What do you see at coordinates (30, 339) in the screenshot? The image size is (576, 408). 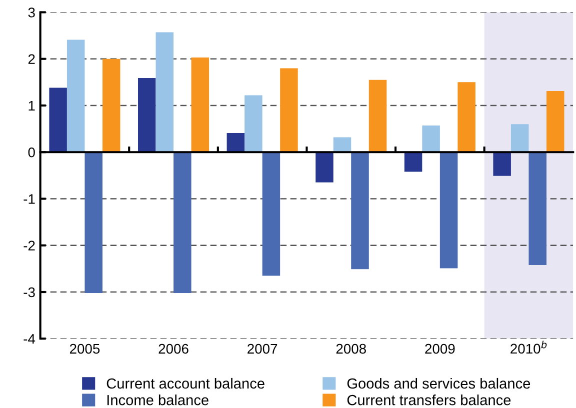 I see `y-tick-label: -4` at bounding box center [30, 339].